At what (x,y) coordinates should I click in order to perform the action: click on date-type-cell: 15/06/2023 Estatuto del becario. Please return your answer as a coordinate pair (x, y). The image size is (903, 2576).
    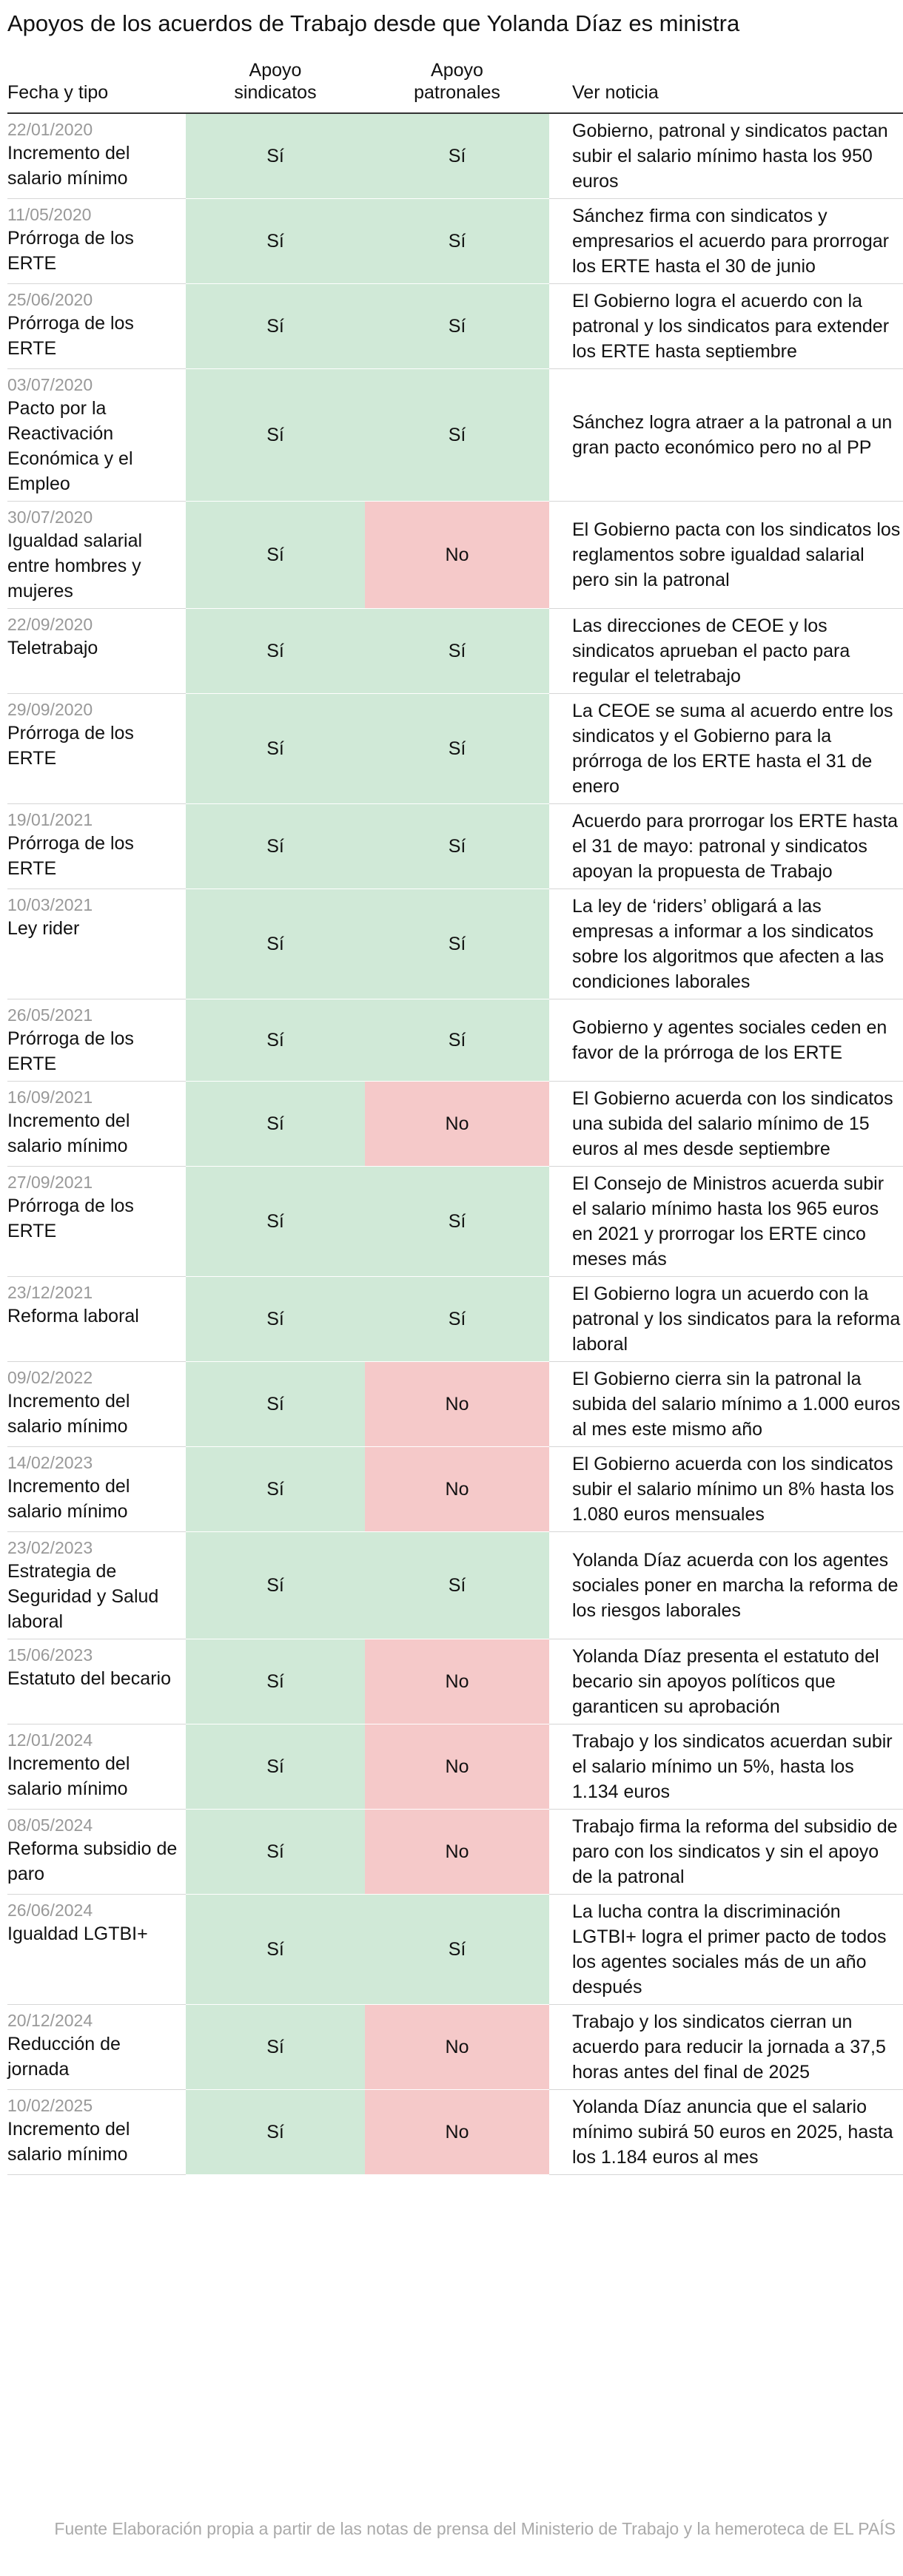
    Looking at the image, I should click on (96, 1681).